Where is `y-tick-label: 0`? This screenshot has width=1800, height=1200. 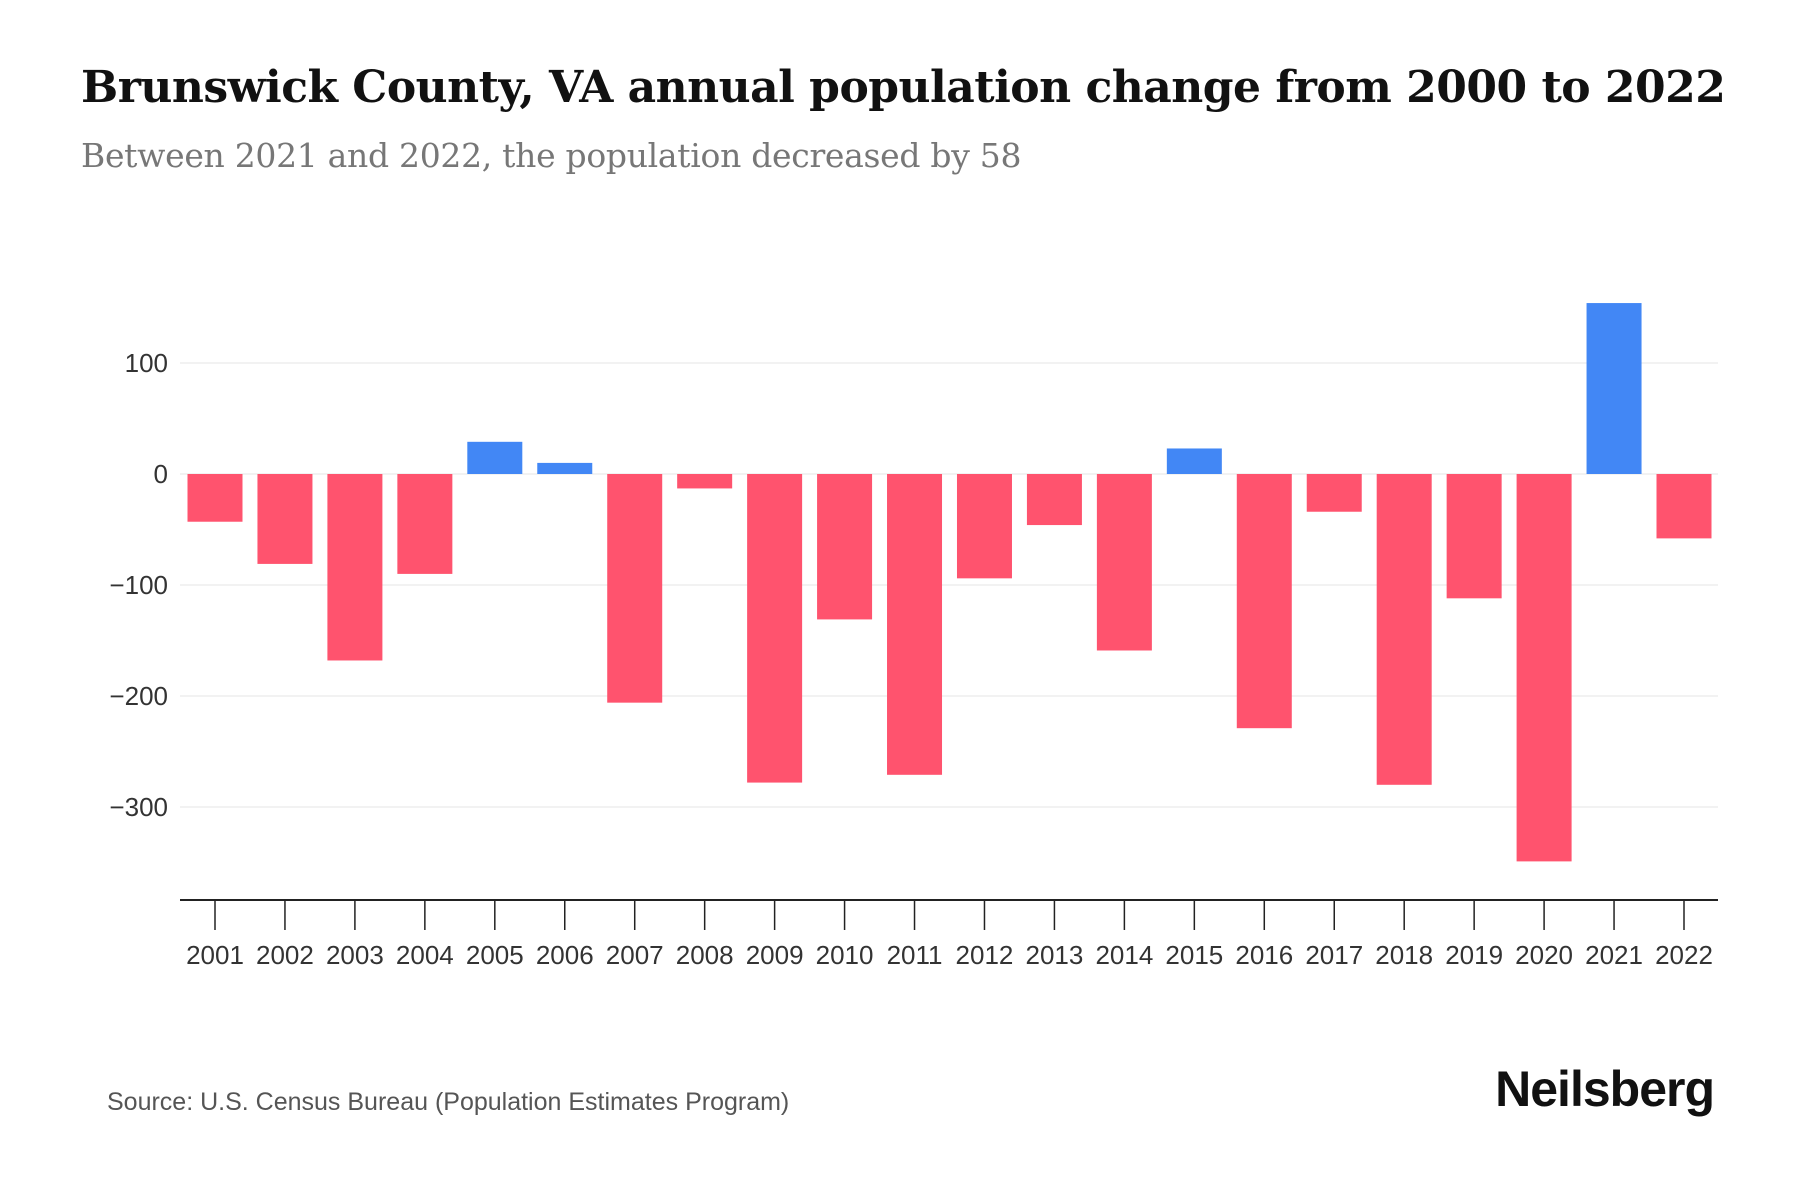
y-tick-label: 0 is located at coordinates (161, 474).